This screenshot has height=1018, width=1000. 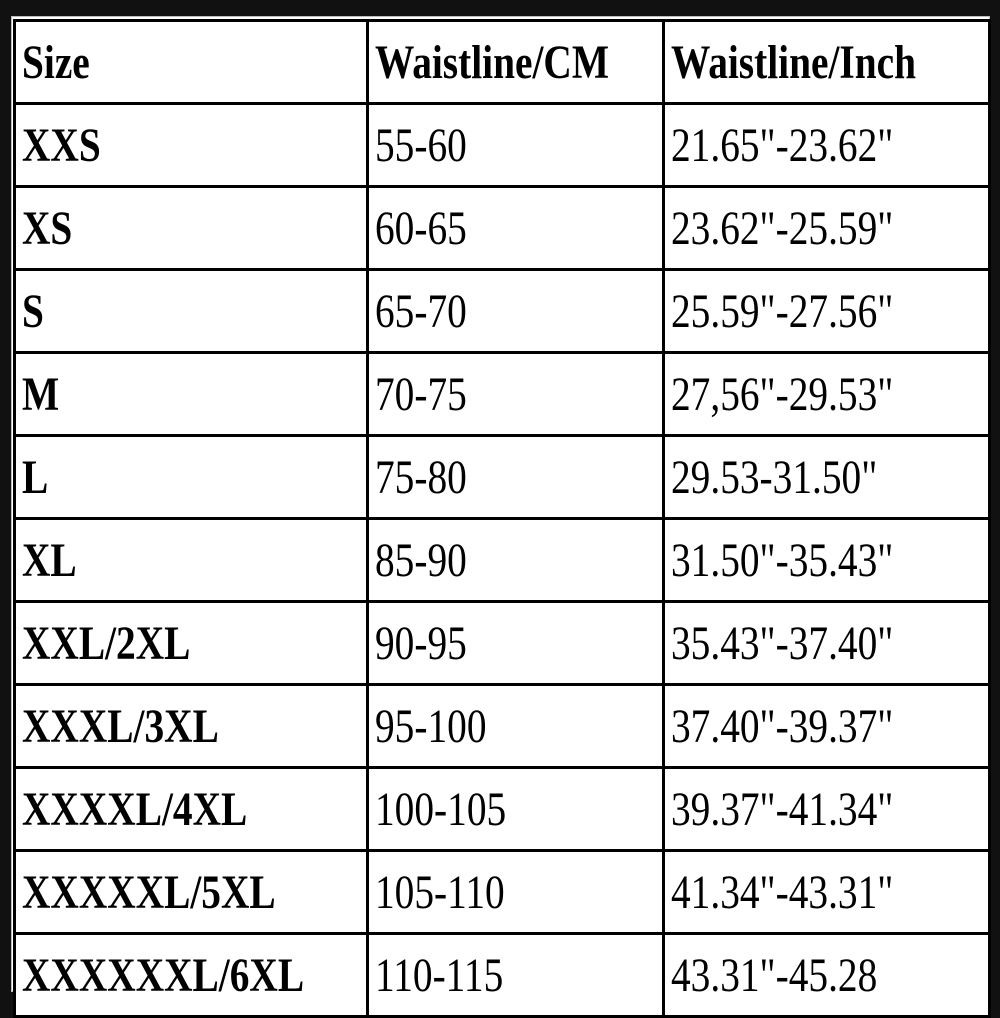 I want to click on header-waistline-inch-text: Waistline/Inch, so click(x=793, y=62).